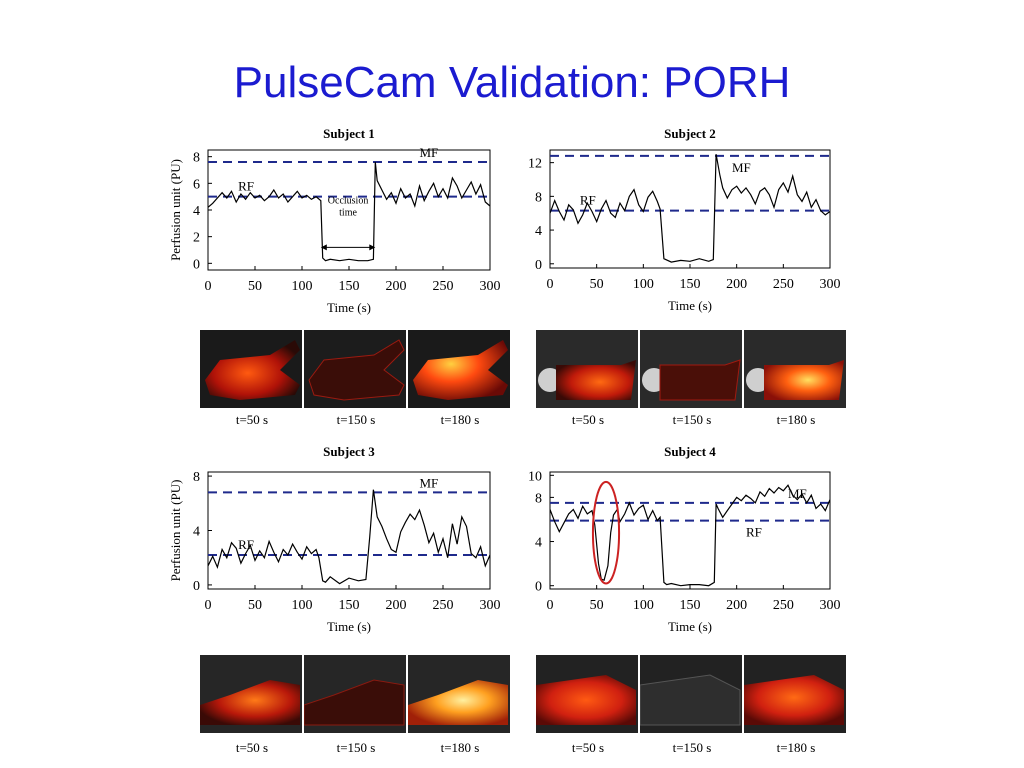 This screenshot has width=1024, height=768. I want to click on y-tick-label: 6, so click(196, 184).